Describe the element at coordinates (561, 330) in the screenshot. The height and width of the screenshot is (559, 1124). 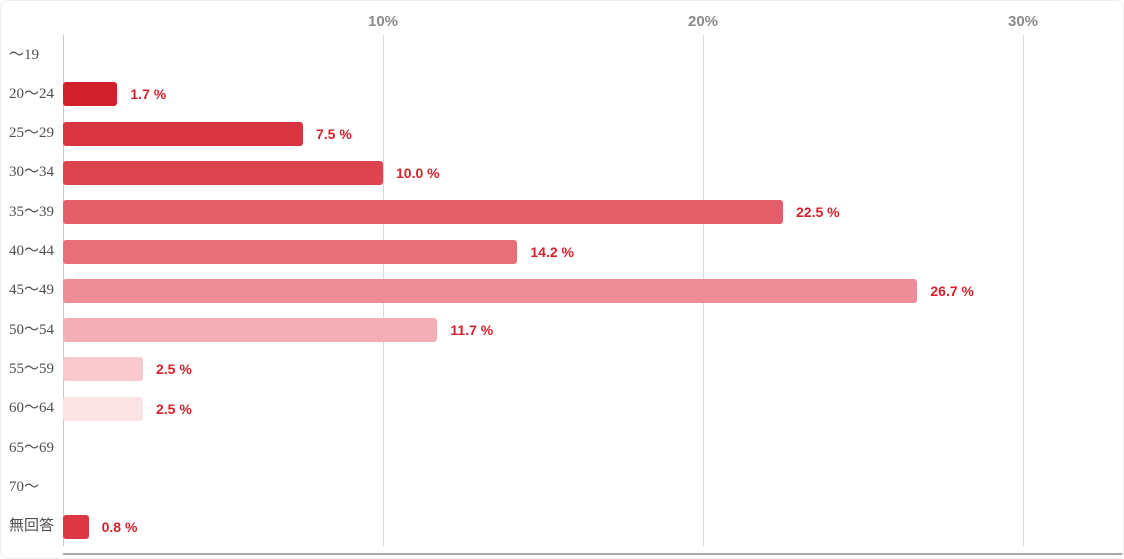
I see `chart-row: 50～54 11.7 %` at that location.